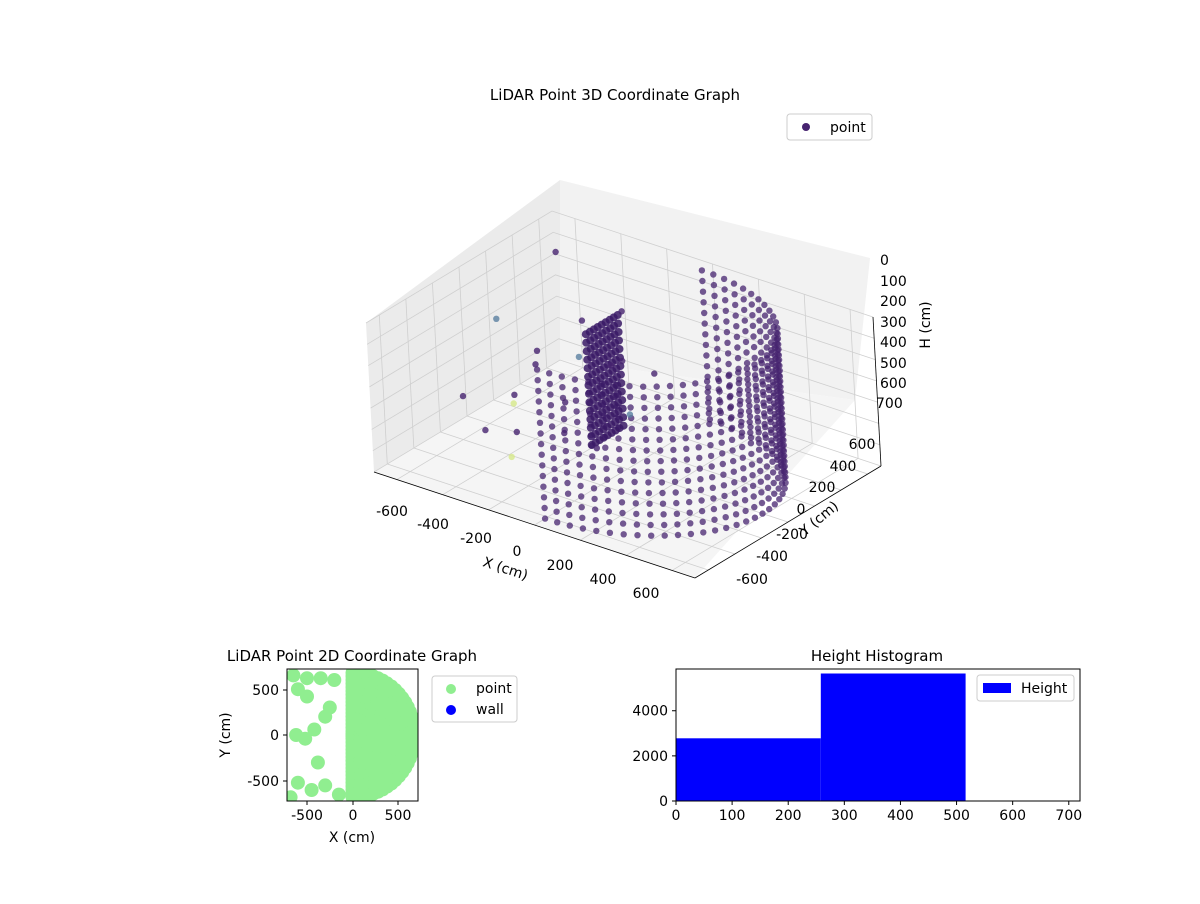 Image resolution: width=1200 pixels, height=904 pixels. Describe the element at coordinates (436, 357) in the screenshot. I see `grid-line-y-wall` at that location.